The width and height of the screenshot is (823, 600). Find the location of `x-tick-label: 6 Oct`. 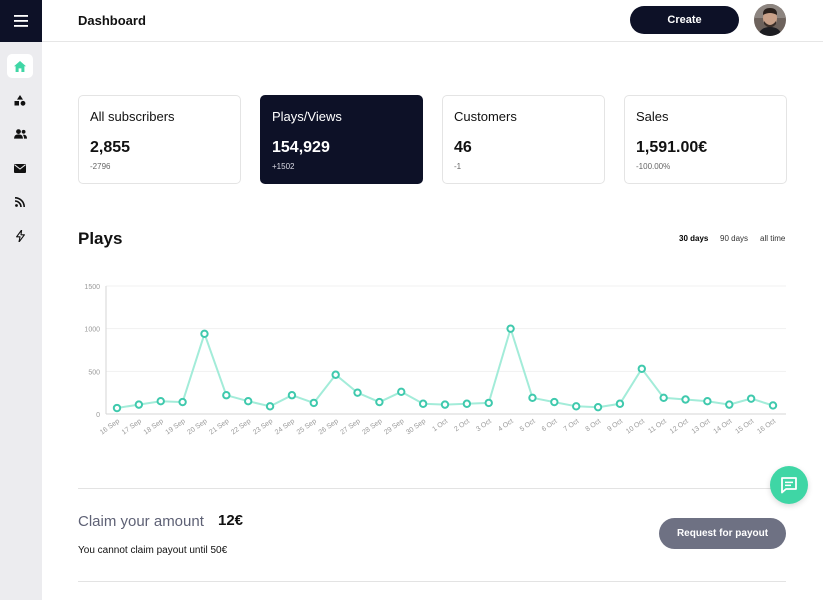

x-tick-label: 6 Oct is located at coordinates (550, 425).